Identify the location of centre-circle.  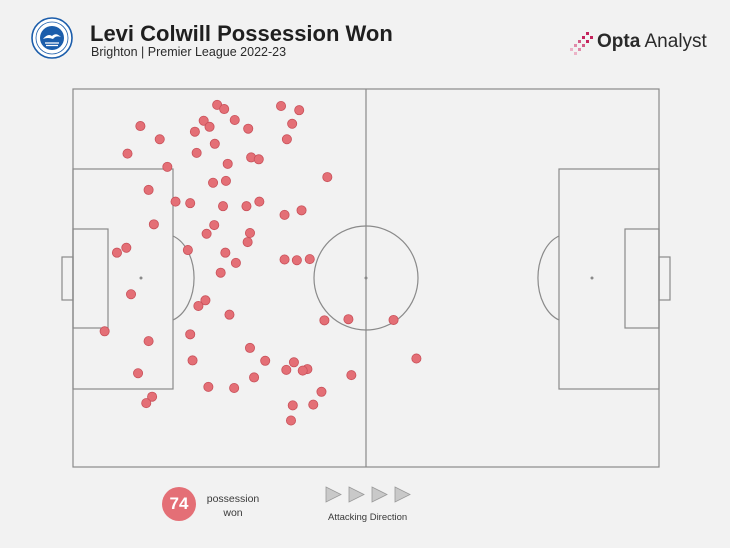
(366, 278).